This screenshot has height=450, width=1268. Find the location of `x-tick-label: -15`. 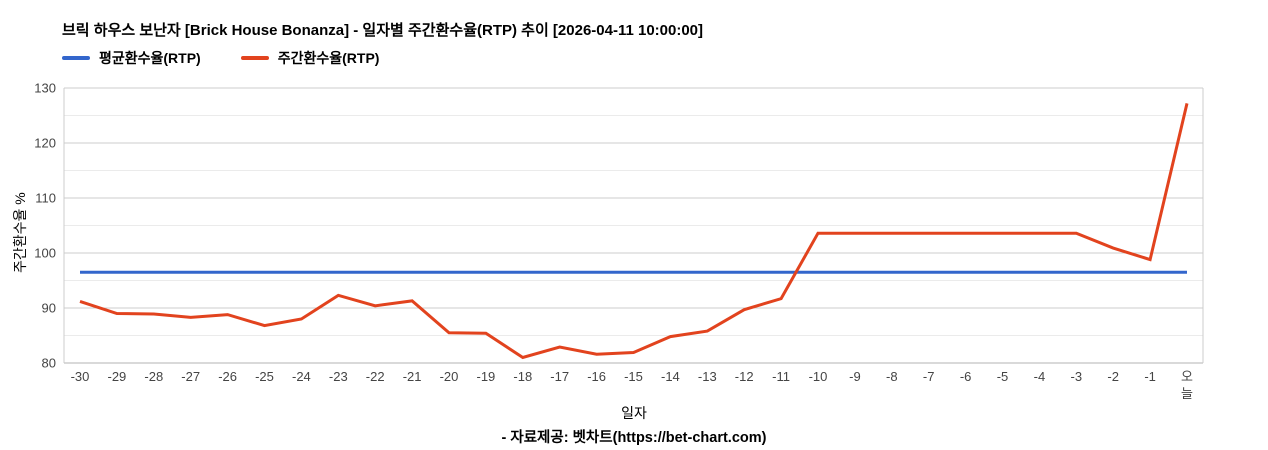

x-tick-label: -15 is located at coordinates (633, 376).